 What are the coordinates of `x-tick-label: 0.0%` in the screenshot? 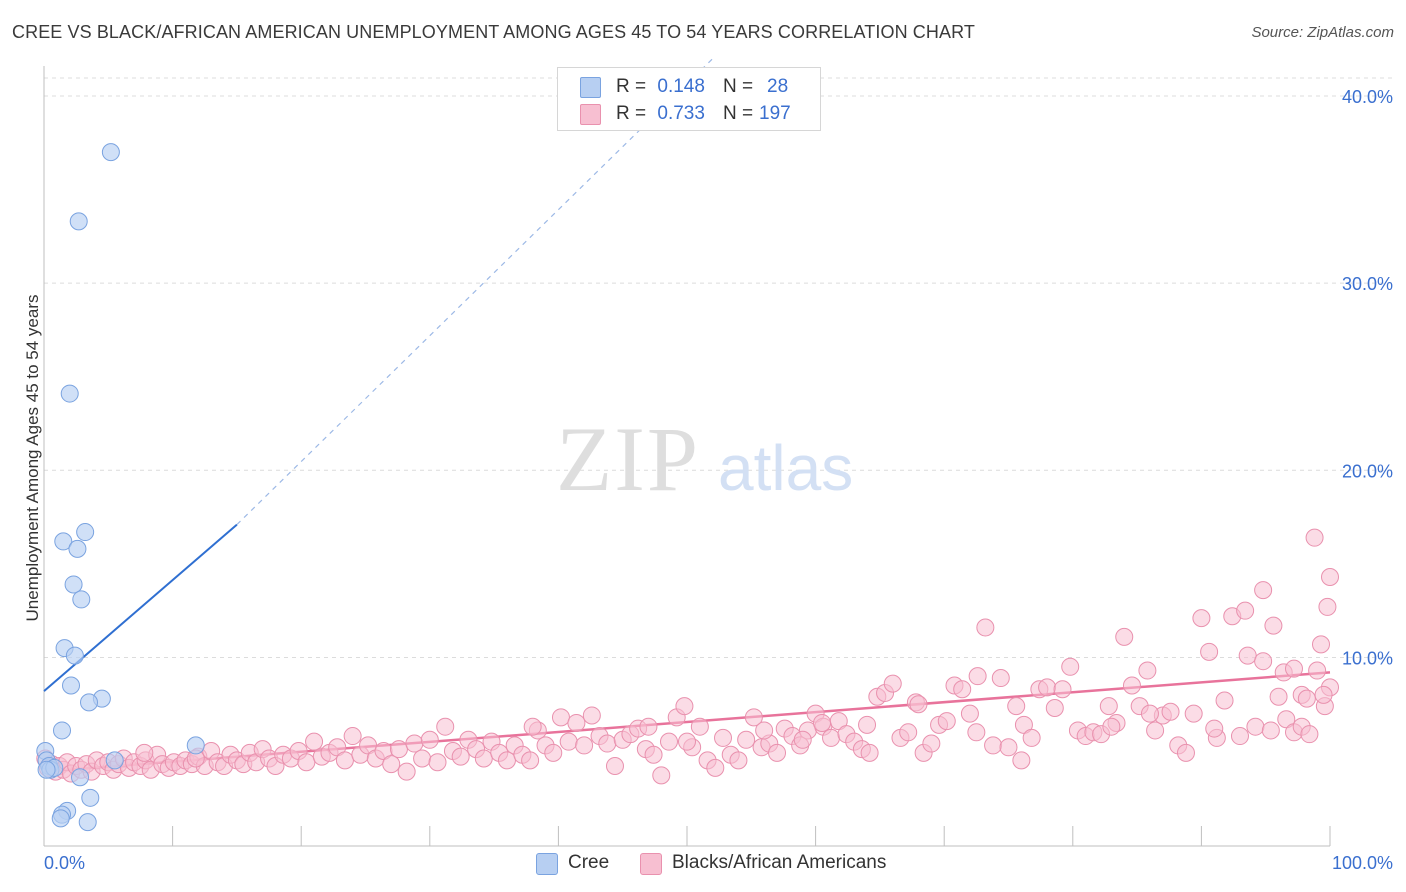 It's located at (64, 863).